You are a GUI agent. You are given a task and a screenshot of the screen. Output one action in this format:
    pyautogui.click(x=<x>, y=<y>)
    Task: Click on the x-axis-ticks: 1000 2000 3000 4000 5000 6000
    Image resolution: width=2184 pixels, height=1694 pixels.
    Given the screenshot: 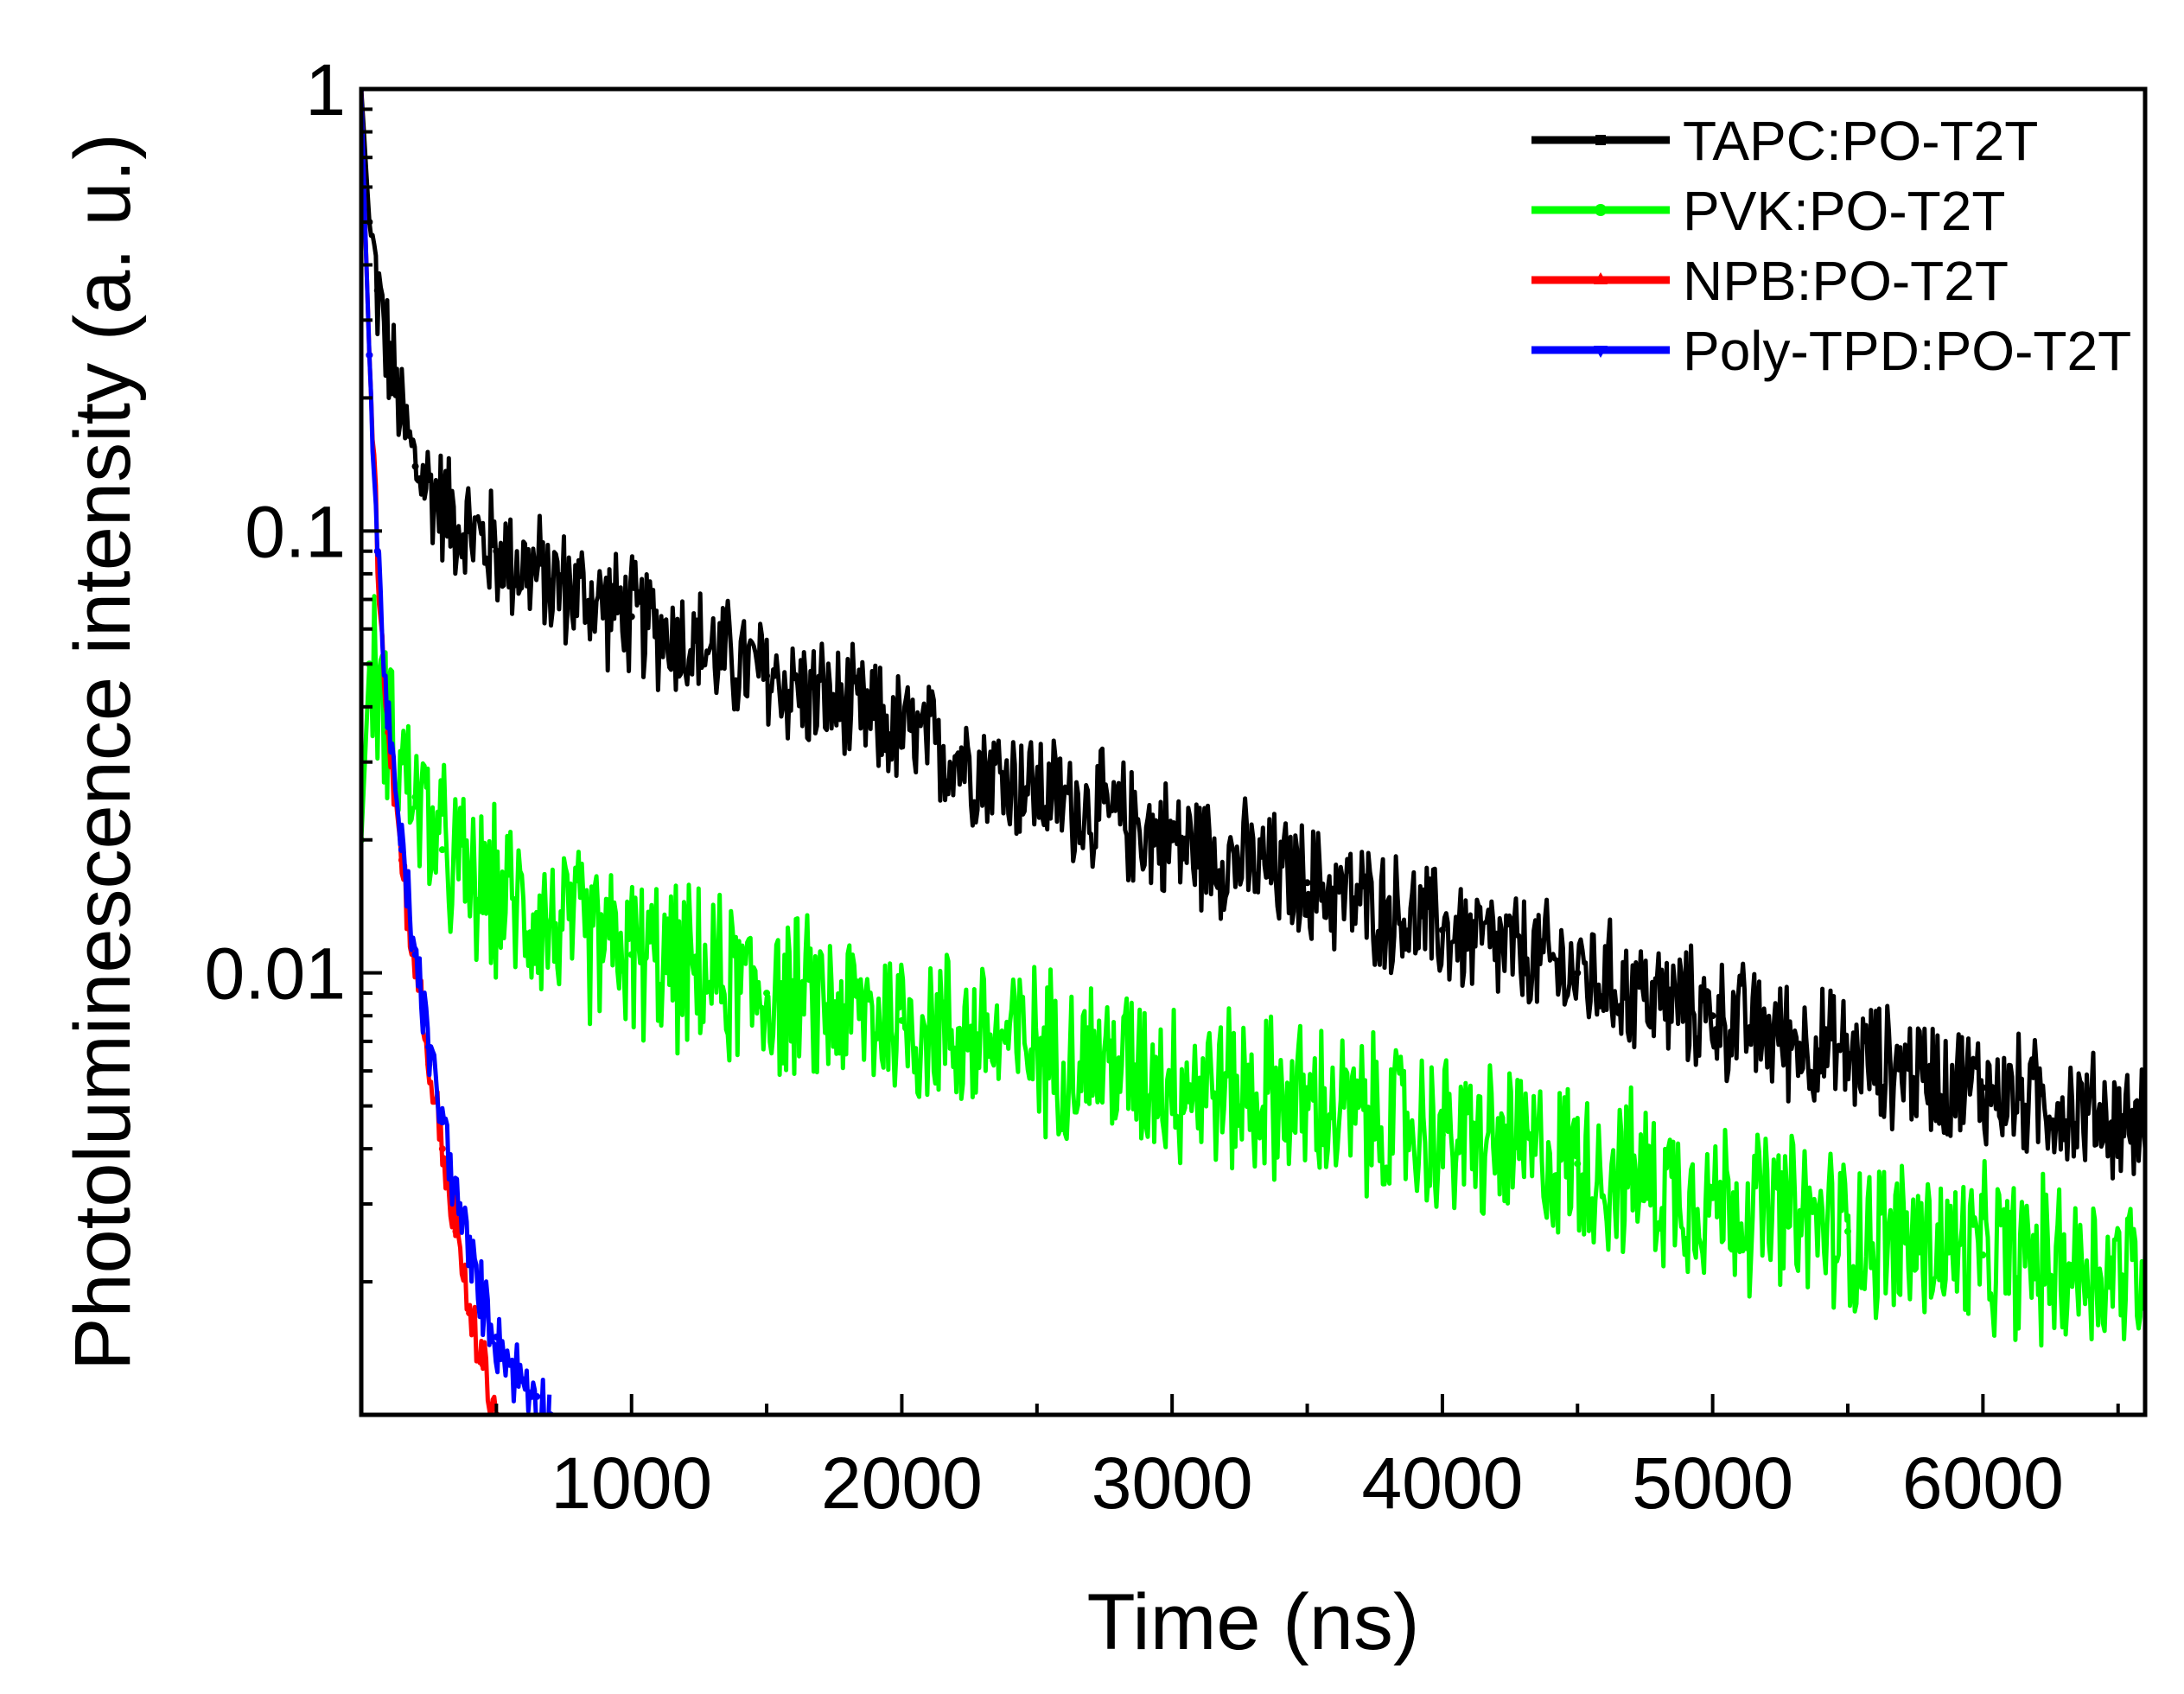 What is the action you would take?
    pyautogui.click(x=1307, y=1459)
    